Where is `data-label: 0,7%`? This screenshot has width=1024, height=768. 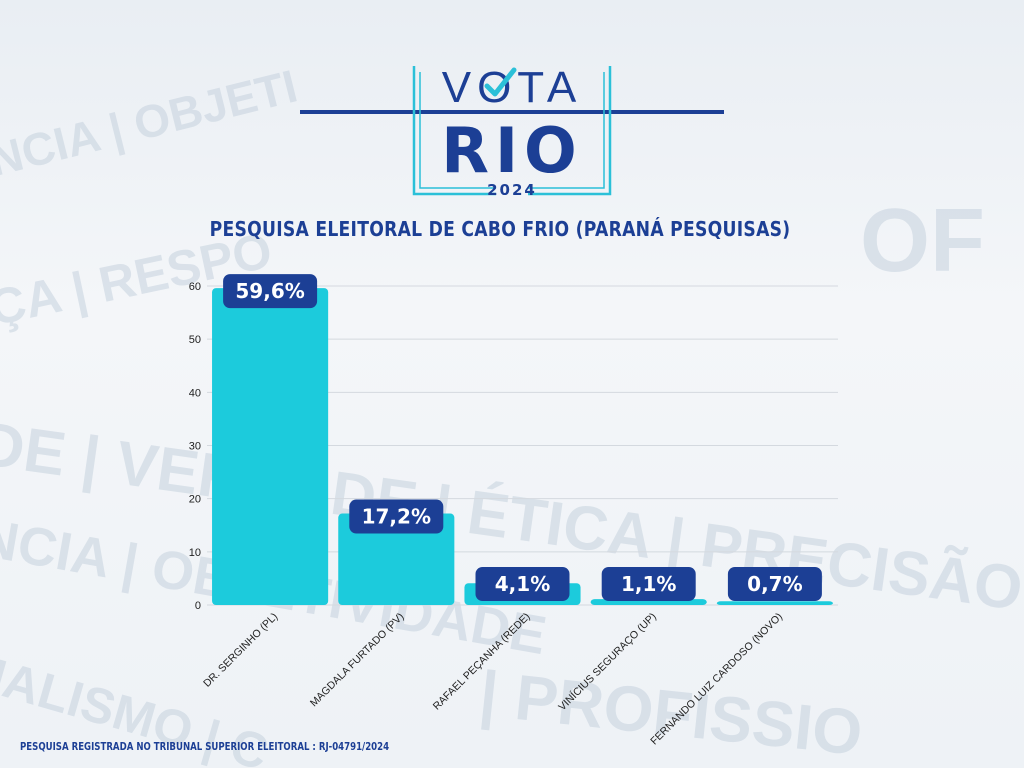 data-label: 0,7% is located at coordinates (774, 584).